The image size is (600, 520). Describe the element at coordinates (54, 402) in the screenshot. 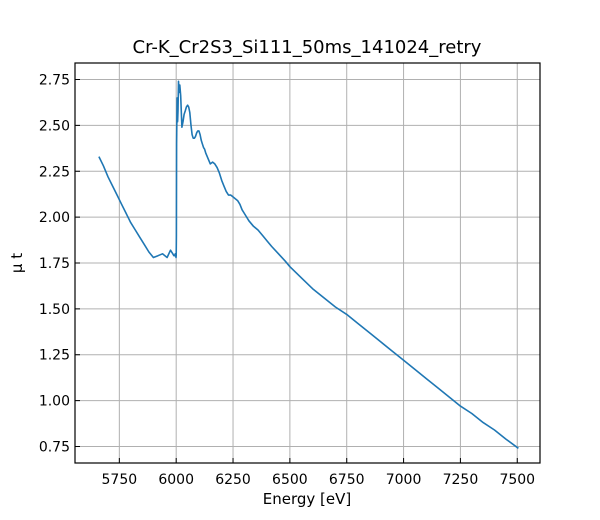

I see `y-tick-label: 1.00` at that location.